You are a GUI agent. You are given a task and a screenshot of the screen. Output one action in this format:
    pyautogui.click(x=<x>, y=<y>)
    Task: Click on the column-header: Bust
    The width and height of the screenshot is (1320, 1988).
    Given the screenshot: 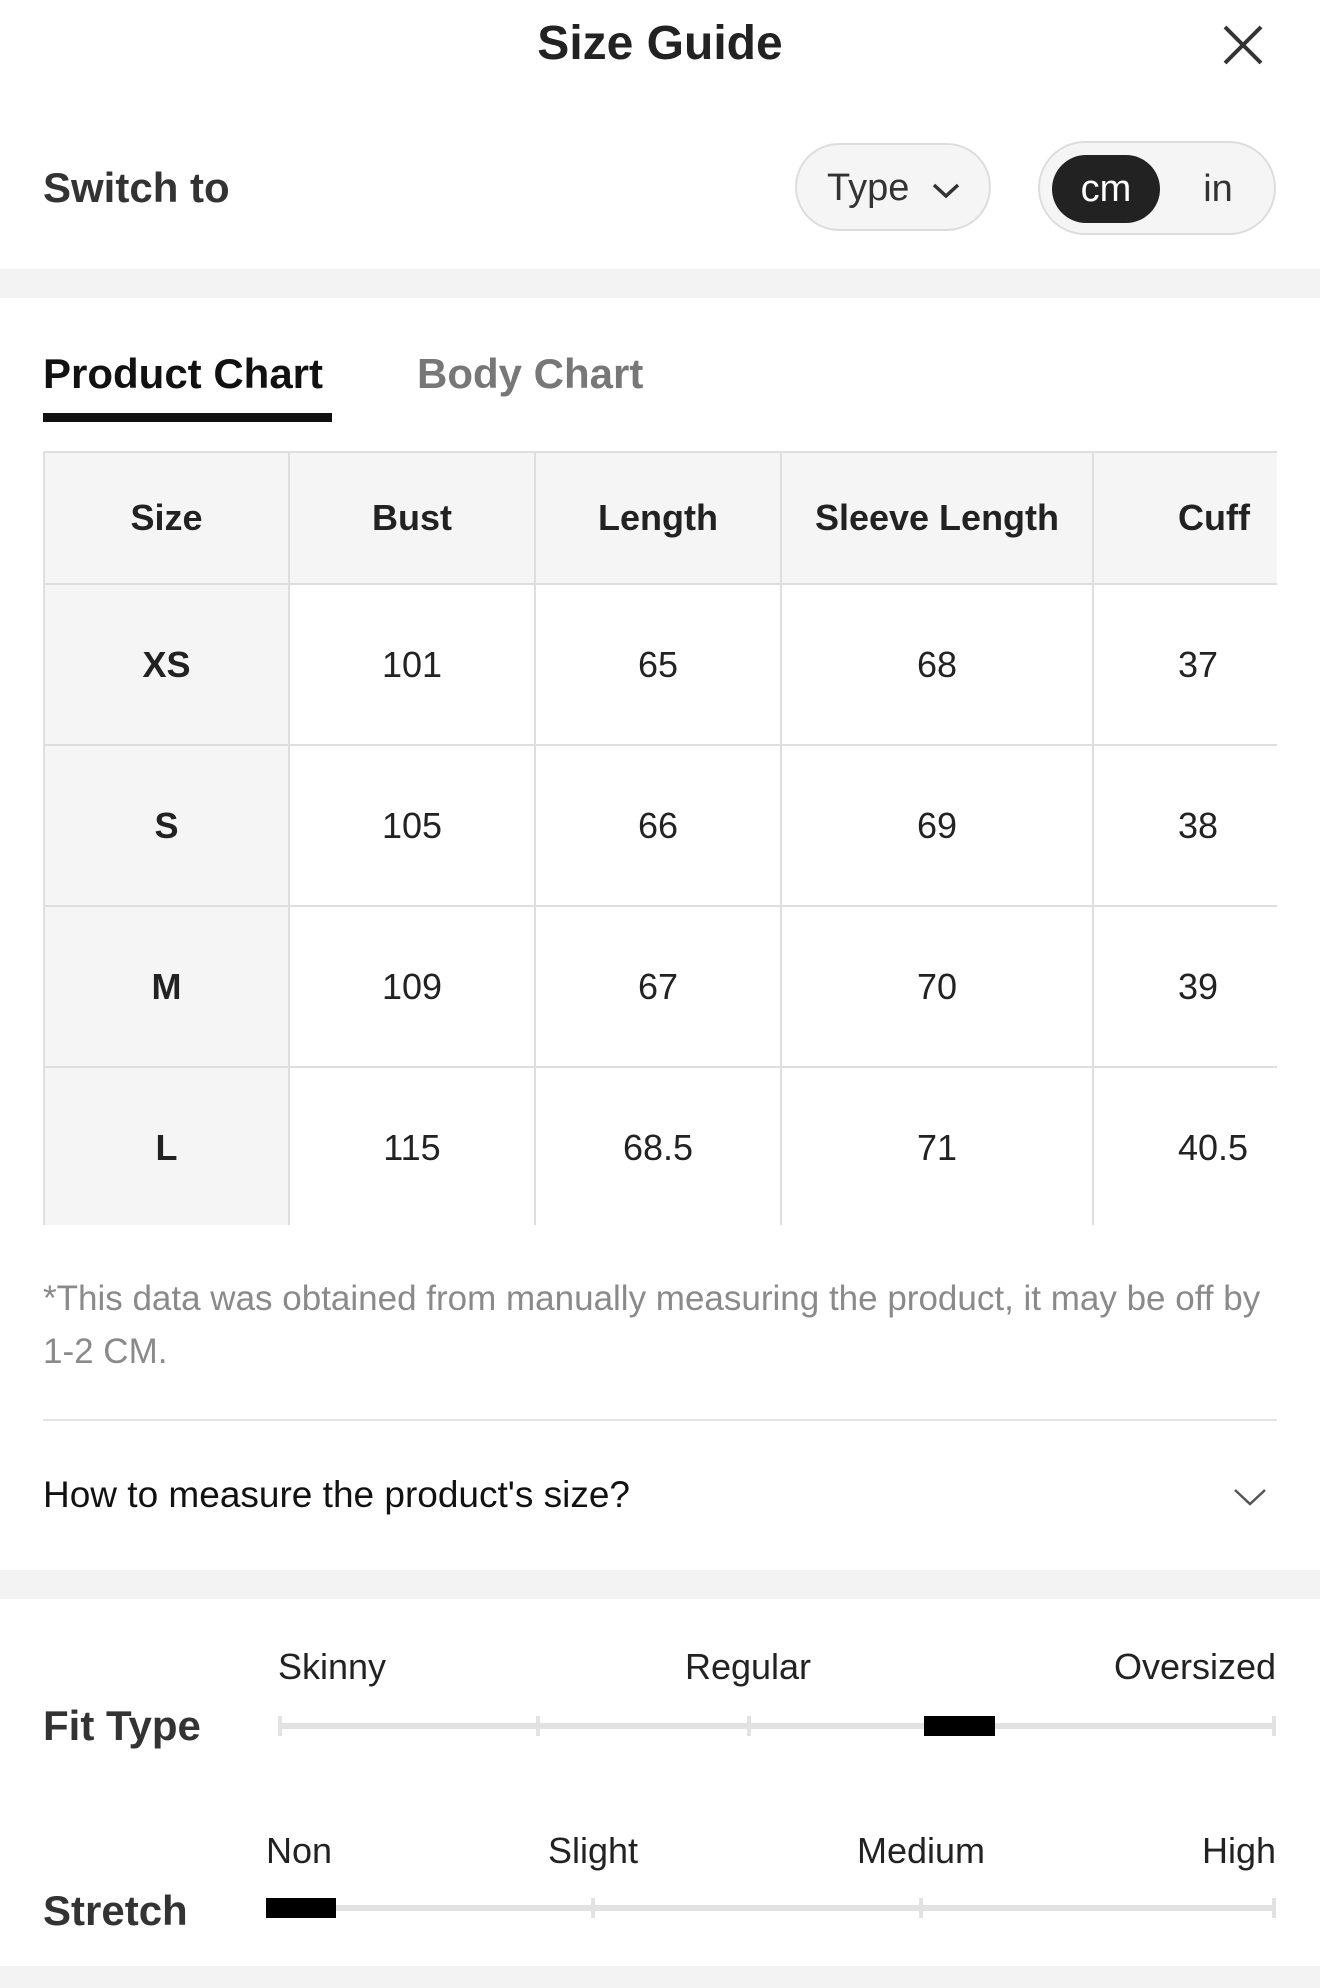 What is the action you would take?
    pyautogui.click(x=413, y=519)
    